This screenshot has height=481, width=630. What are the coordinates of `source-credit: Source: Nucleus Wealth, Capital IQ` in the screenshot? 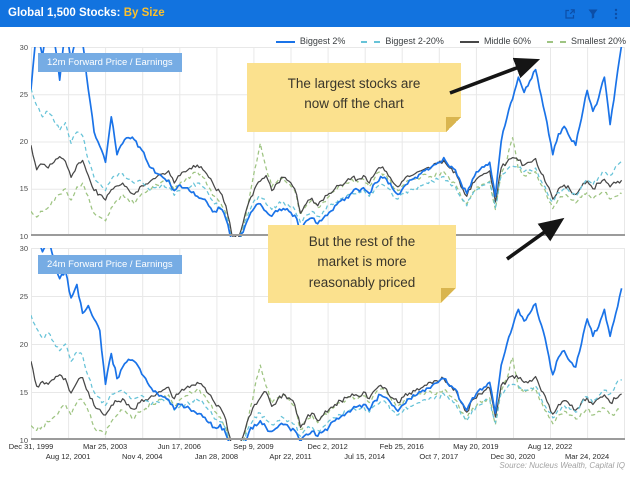 It's located at (562, 465).